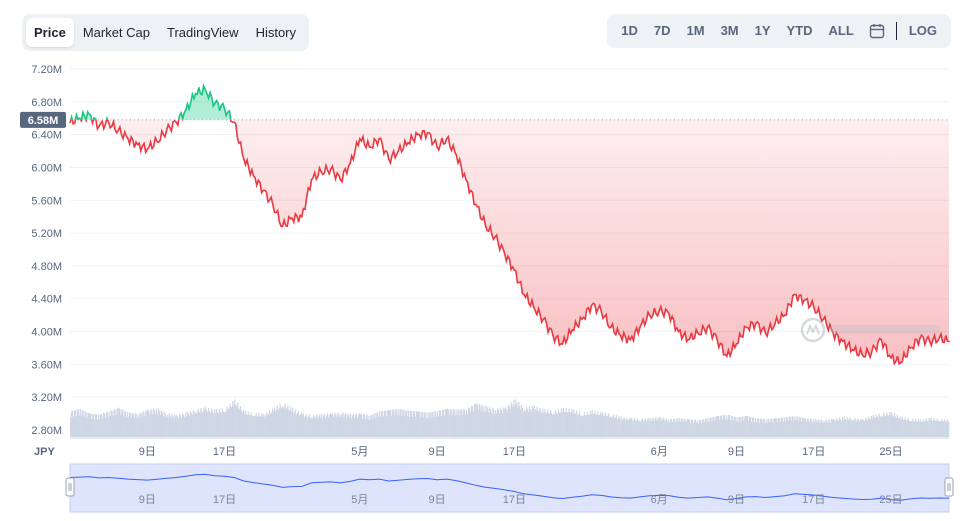  I want to click on tab-market-cap: Market Cap, so click(116, 32).